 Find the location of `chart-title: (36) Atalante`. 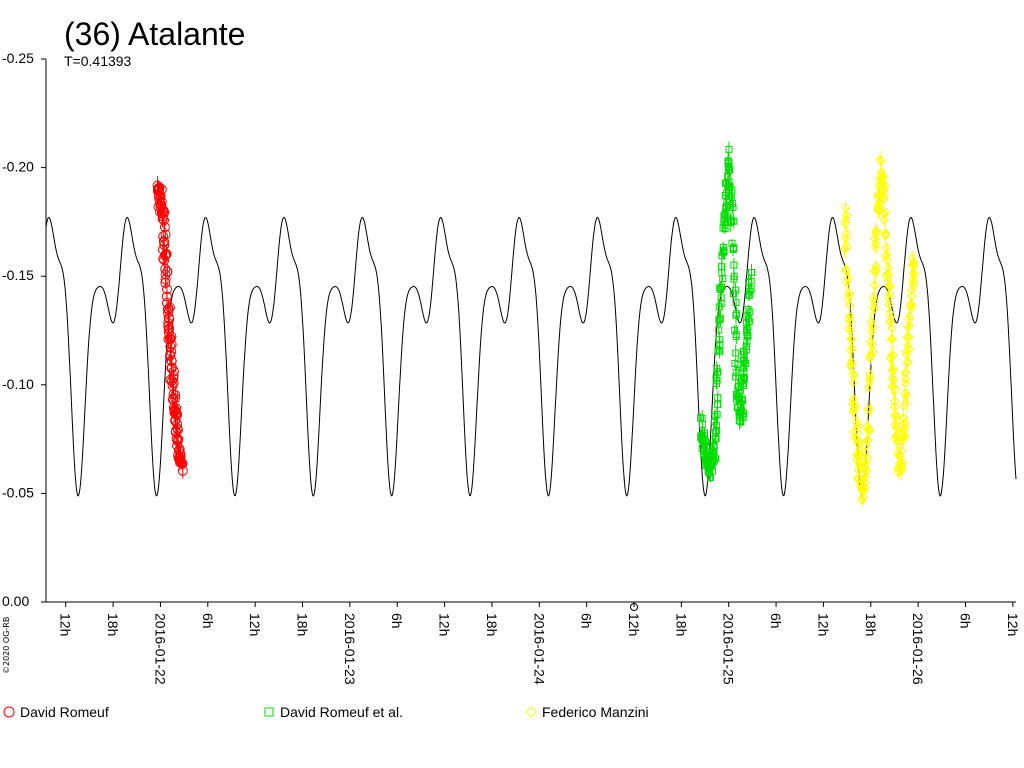

chart-title: (36) Atalante is located at coordinates (154, 34).